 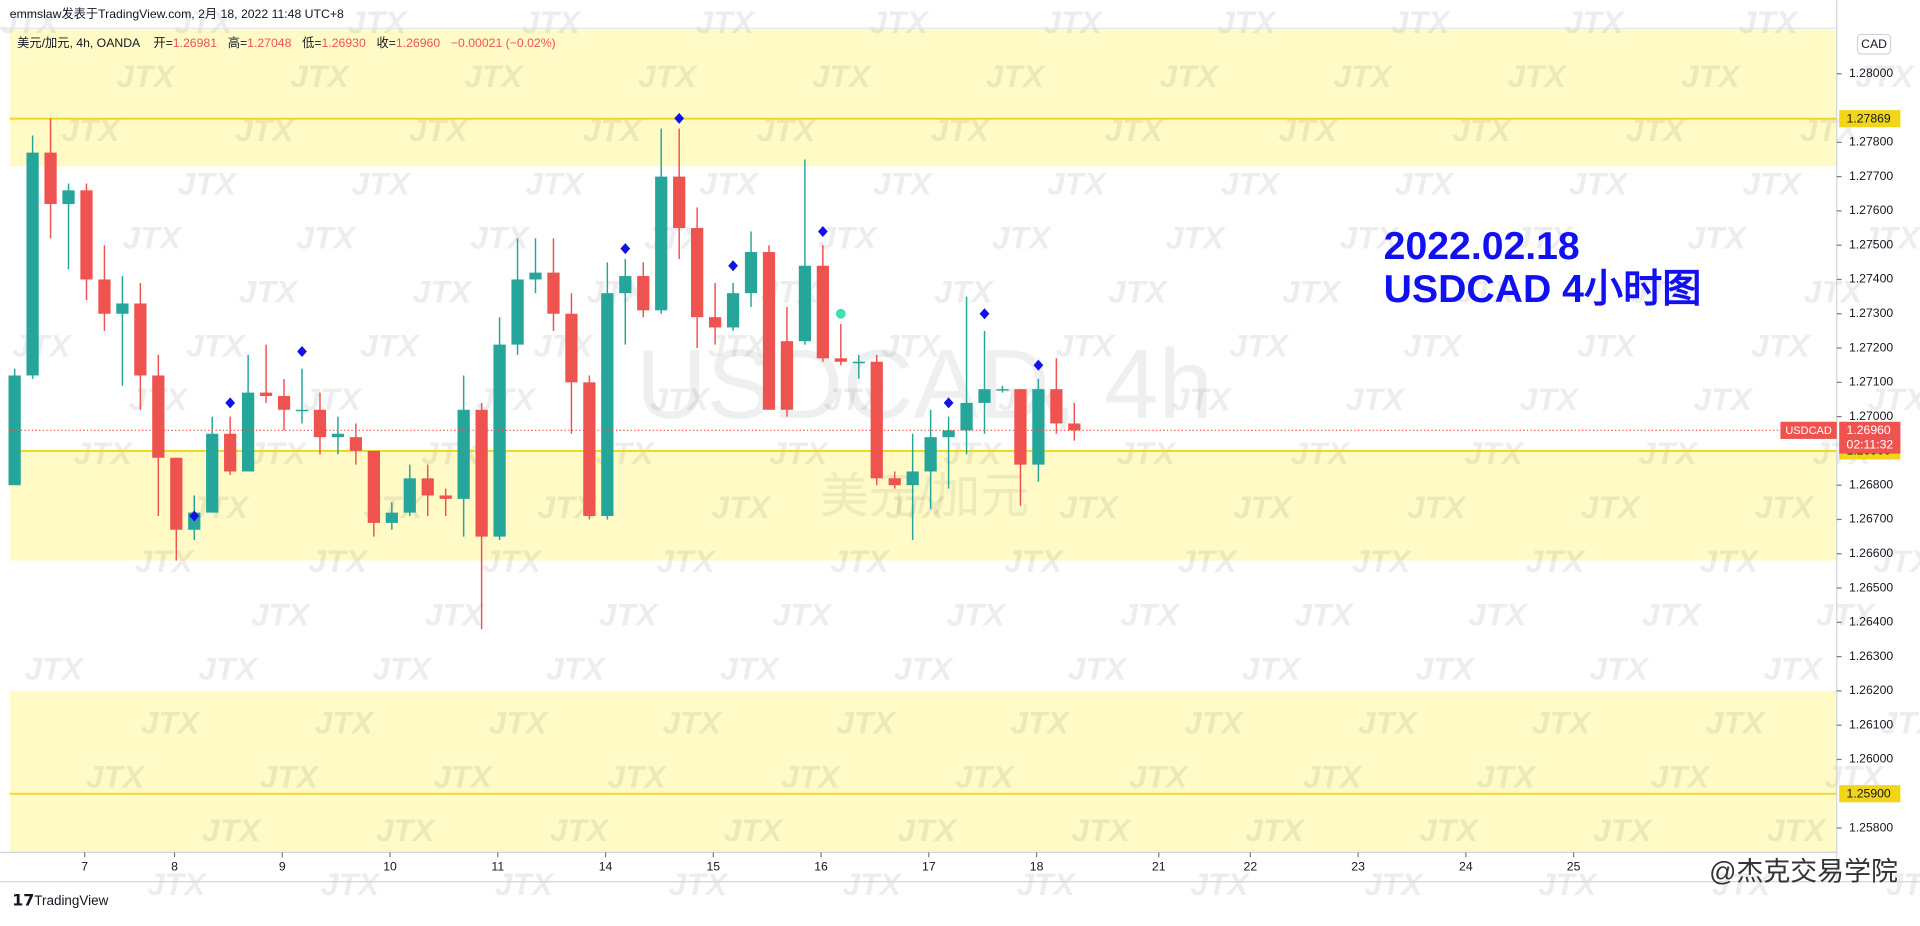 I want to click on symbol-tag-label: USDCAD, so click(x=1808, y=431).